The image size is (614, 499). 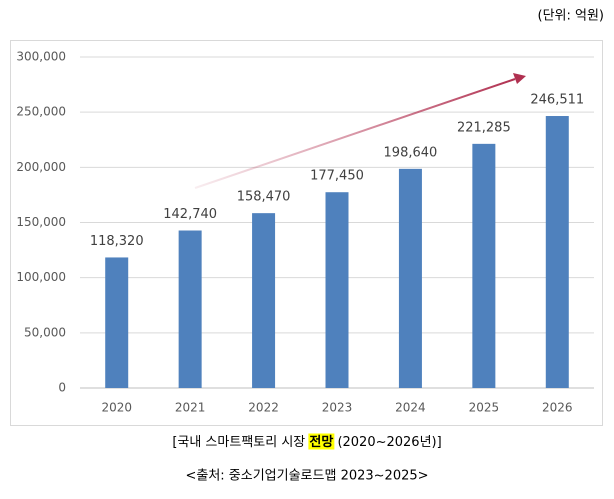 What do you see at coordinates (62, 388) in the screenshot?
I see `y-tick-label: 0` at bounding box center [62, 388].